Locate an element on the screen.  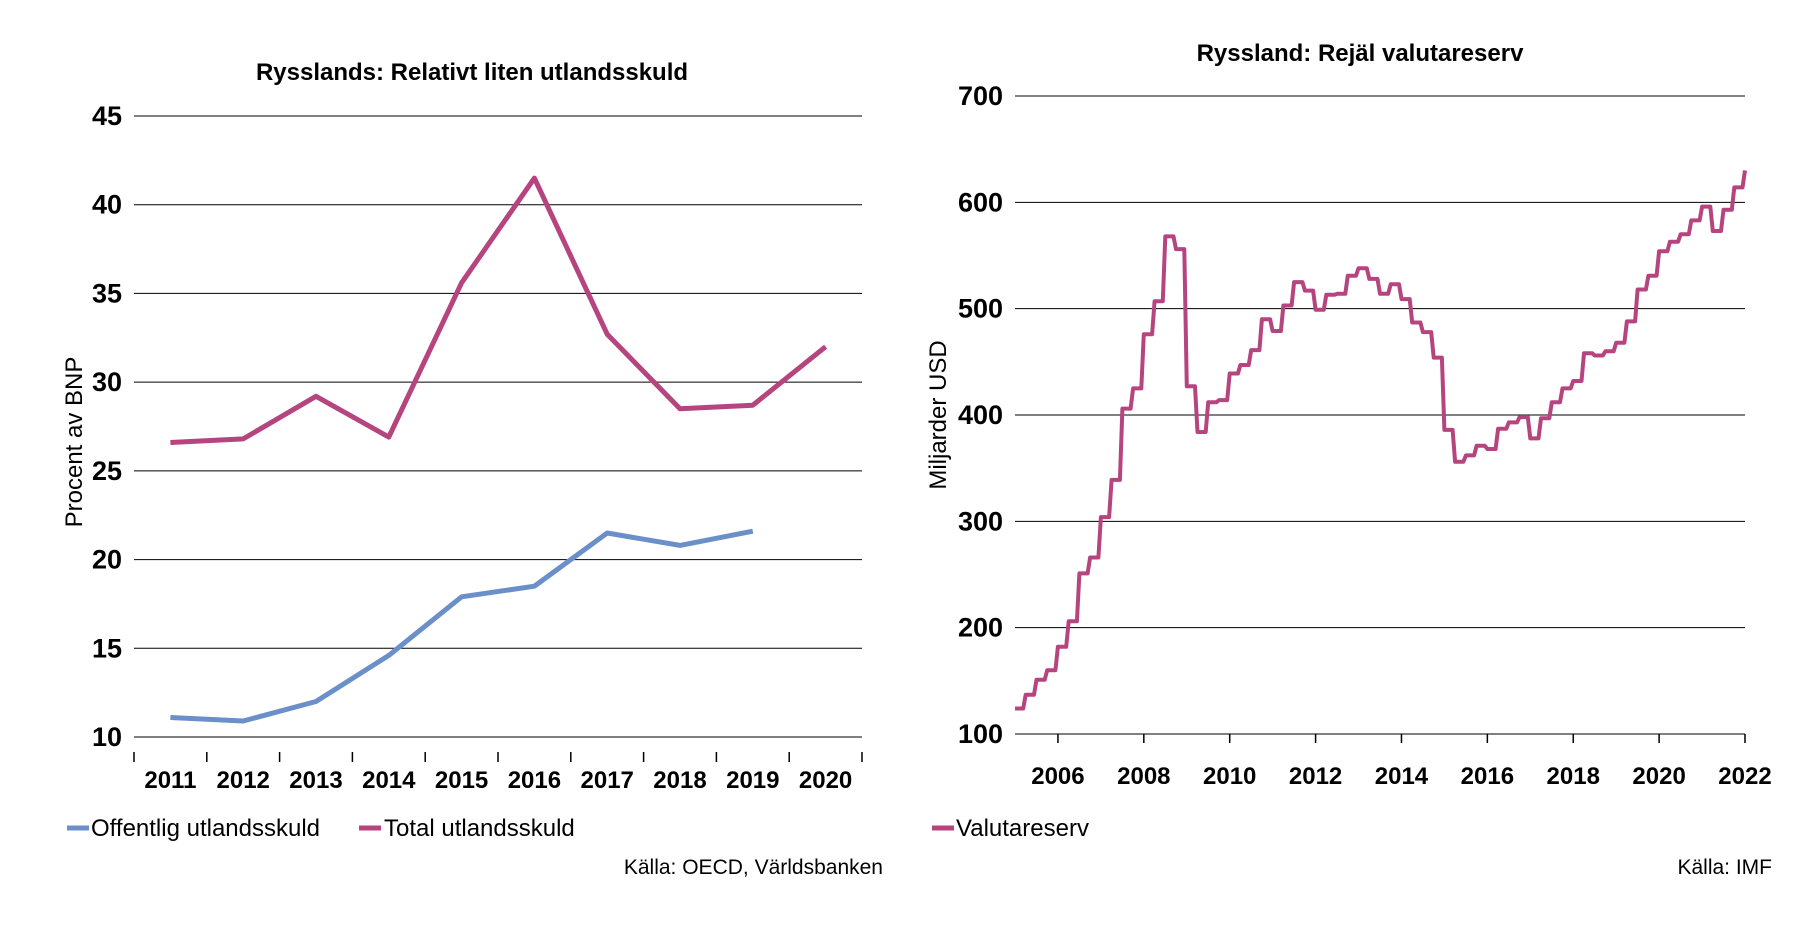
y-tick-labels: 10 15 20 25 30 35 40 45 is located at coordinates (107, 426).